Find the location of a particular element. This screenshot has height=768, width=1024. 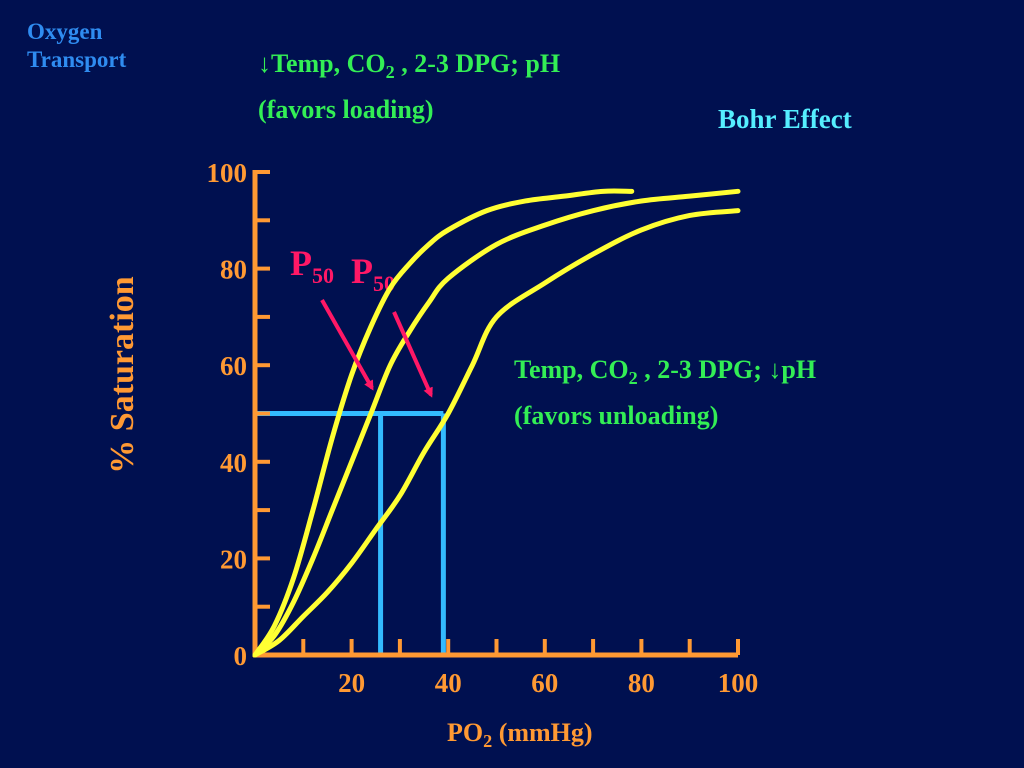

x-axis-label-sub: 2 is located at coordinates (488, 741).